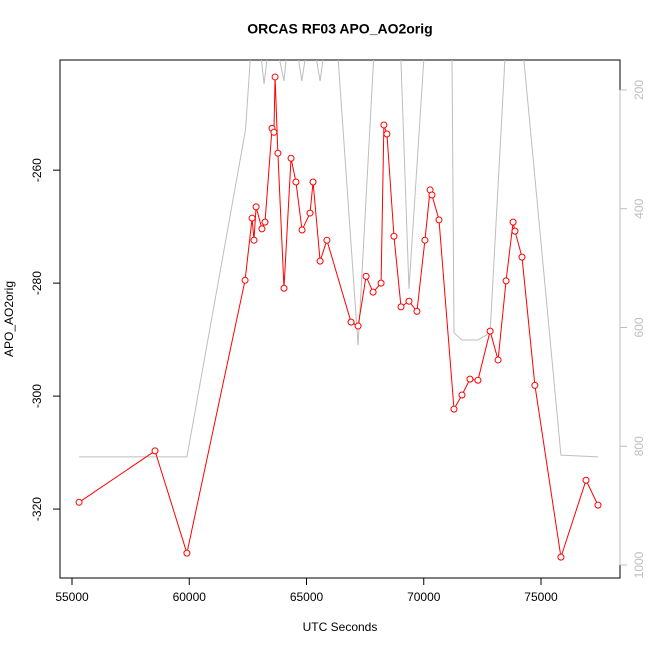  I want to click on y-tick-label: -280, so click(37, 283).